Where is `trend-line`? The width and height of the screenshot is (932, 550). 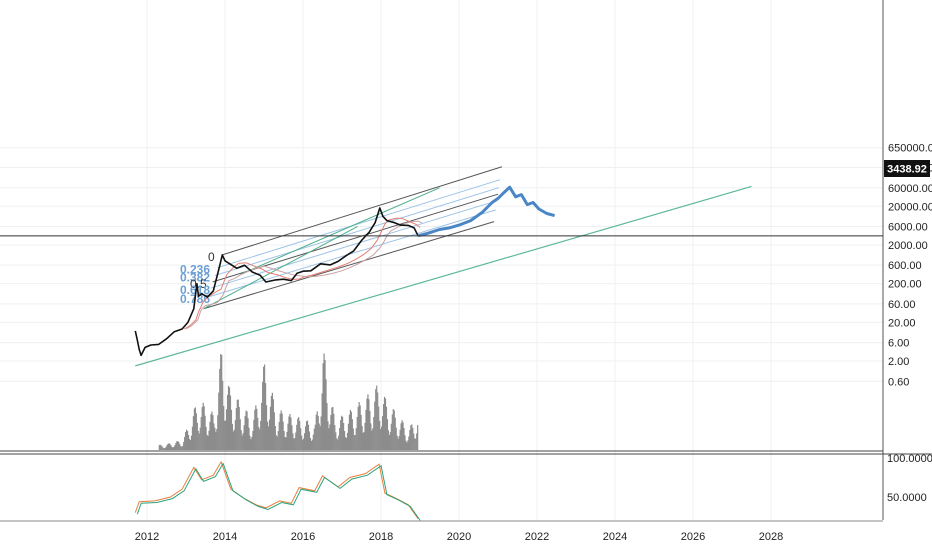 trend-line is located at coordinates (340, 231).